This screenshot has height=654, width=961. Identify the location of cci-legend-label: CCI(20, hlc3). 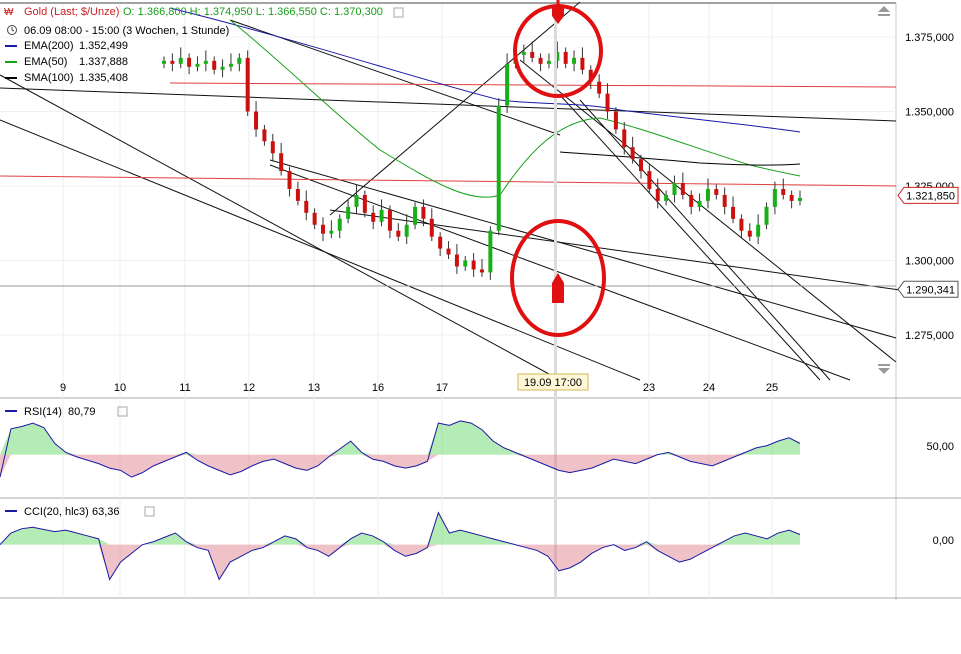
(56, 512).